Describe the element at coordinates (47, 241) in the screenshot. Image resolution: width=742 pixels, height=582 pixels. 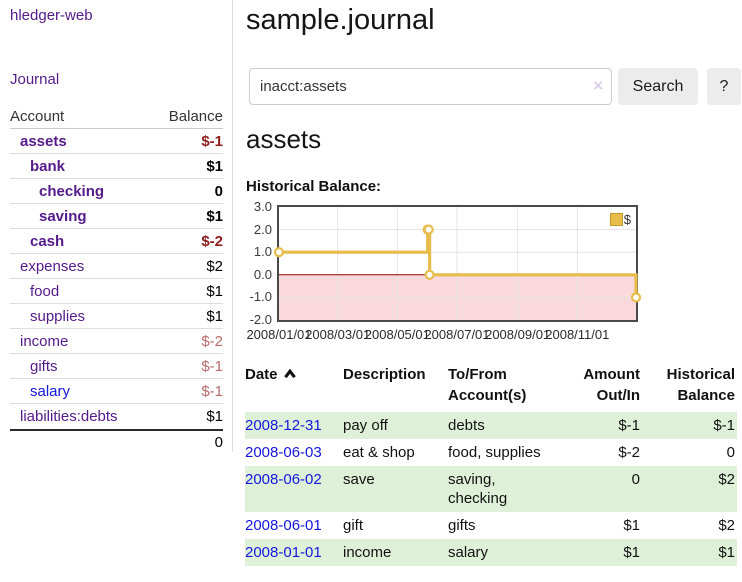
I see `account-link-cash: cash` at that location.